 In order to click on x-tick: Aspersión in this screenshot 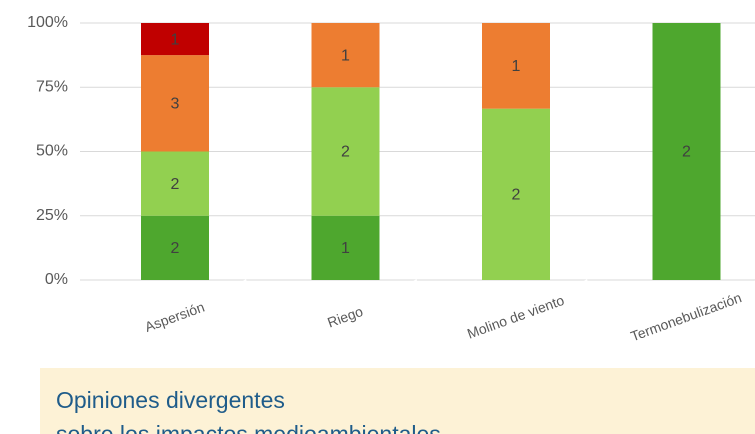, I will do `click(175, 318)`.